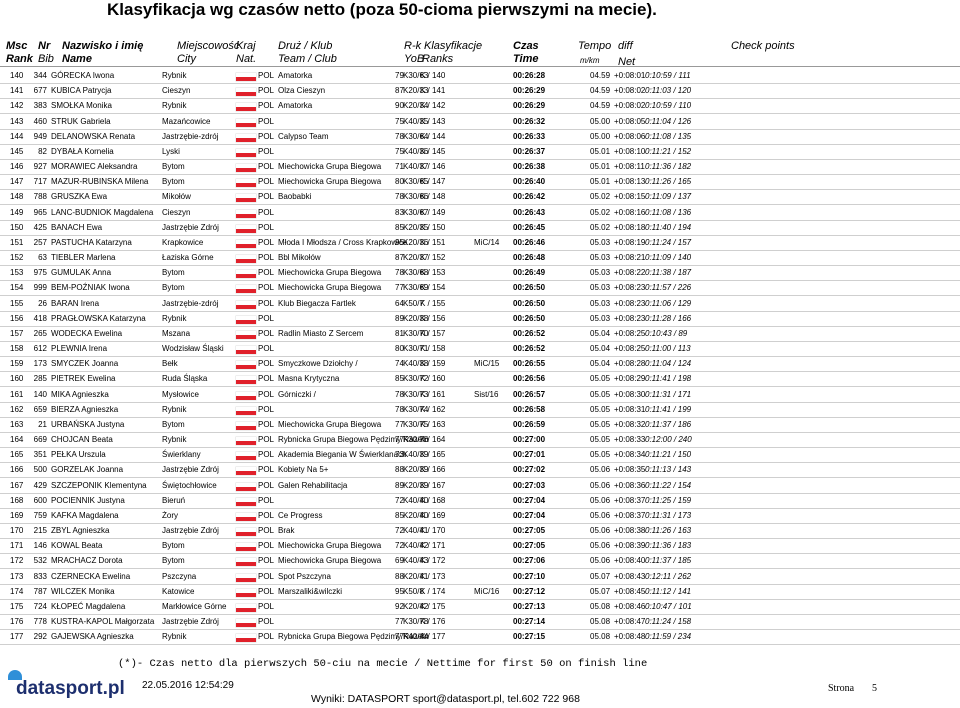  What do you see at coordinates (299, 258) in the screenshot?
I see `club: Bbl Mikołów` at bounding box center [299, 258].